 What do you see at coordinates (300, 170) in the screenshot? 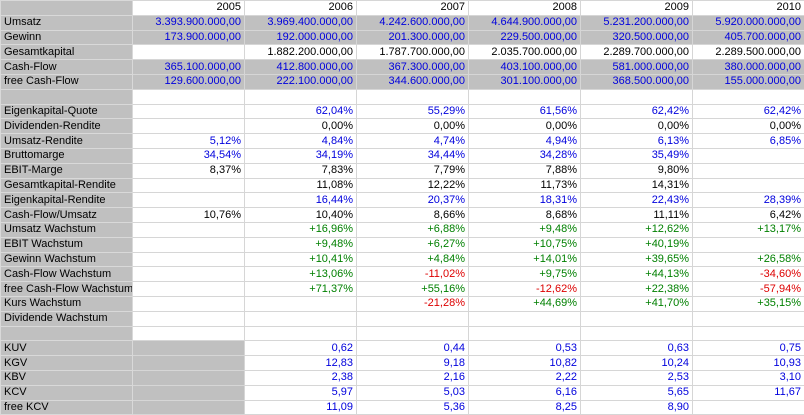
I see `cell-ebit-marge-2006: 7,83%` at bounding box center [300, 170].